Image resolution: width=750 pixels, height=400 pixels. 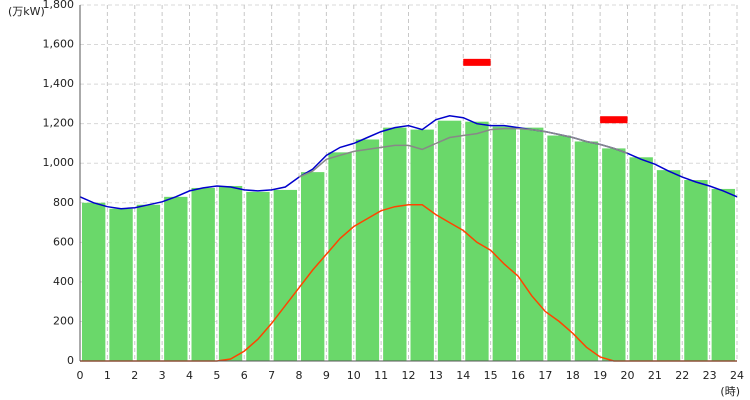 I want to click on y-unit-label: (万kW), so click(x=26, y=11).